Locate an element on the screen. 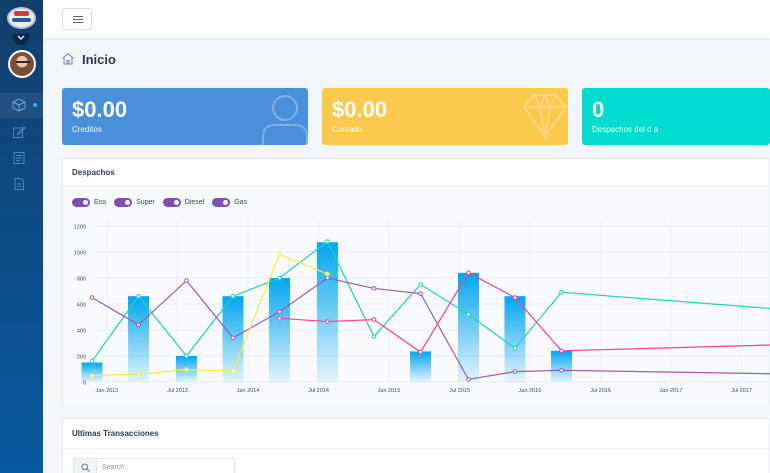 The width and height of the screenshot is (770, 473). hamburger-menu-button is located at coordinates (77, 19).